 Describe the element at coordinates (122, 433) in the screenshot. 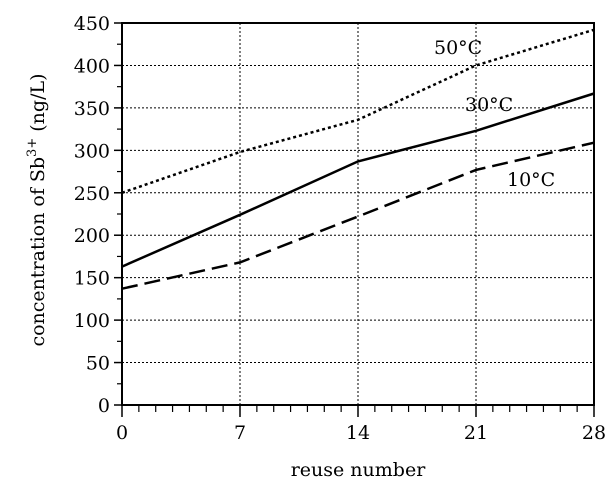

I see `x-tick-label-0: 0` at that location.